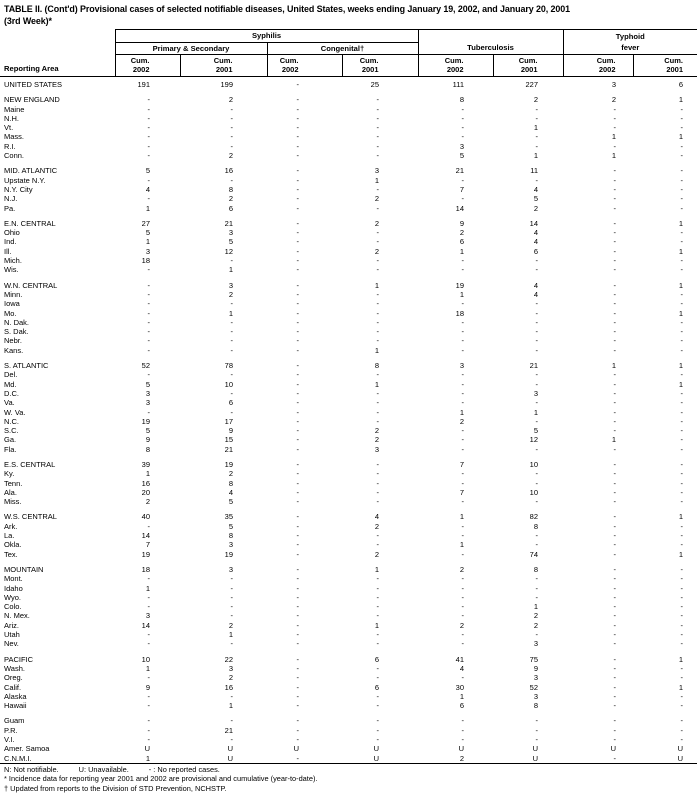  I want to click on col-group-syphilis: Syphilis, so click(266, 36).